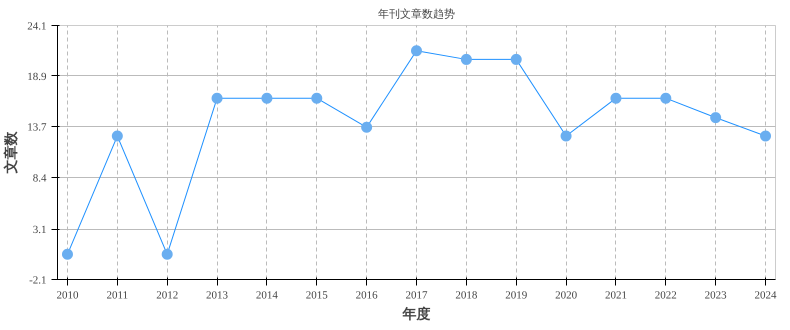 The width and height of the screenshot is (790, 330). What do you see at coordinates (39, 230) in the screenshot?
I see `y-tick-label: 3.1` at bounding box center [39, 230].